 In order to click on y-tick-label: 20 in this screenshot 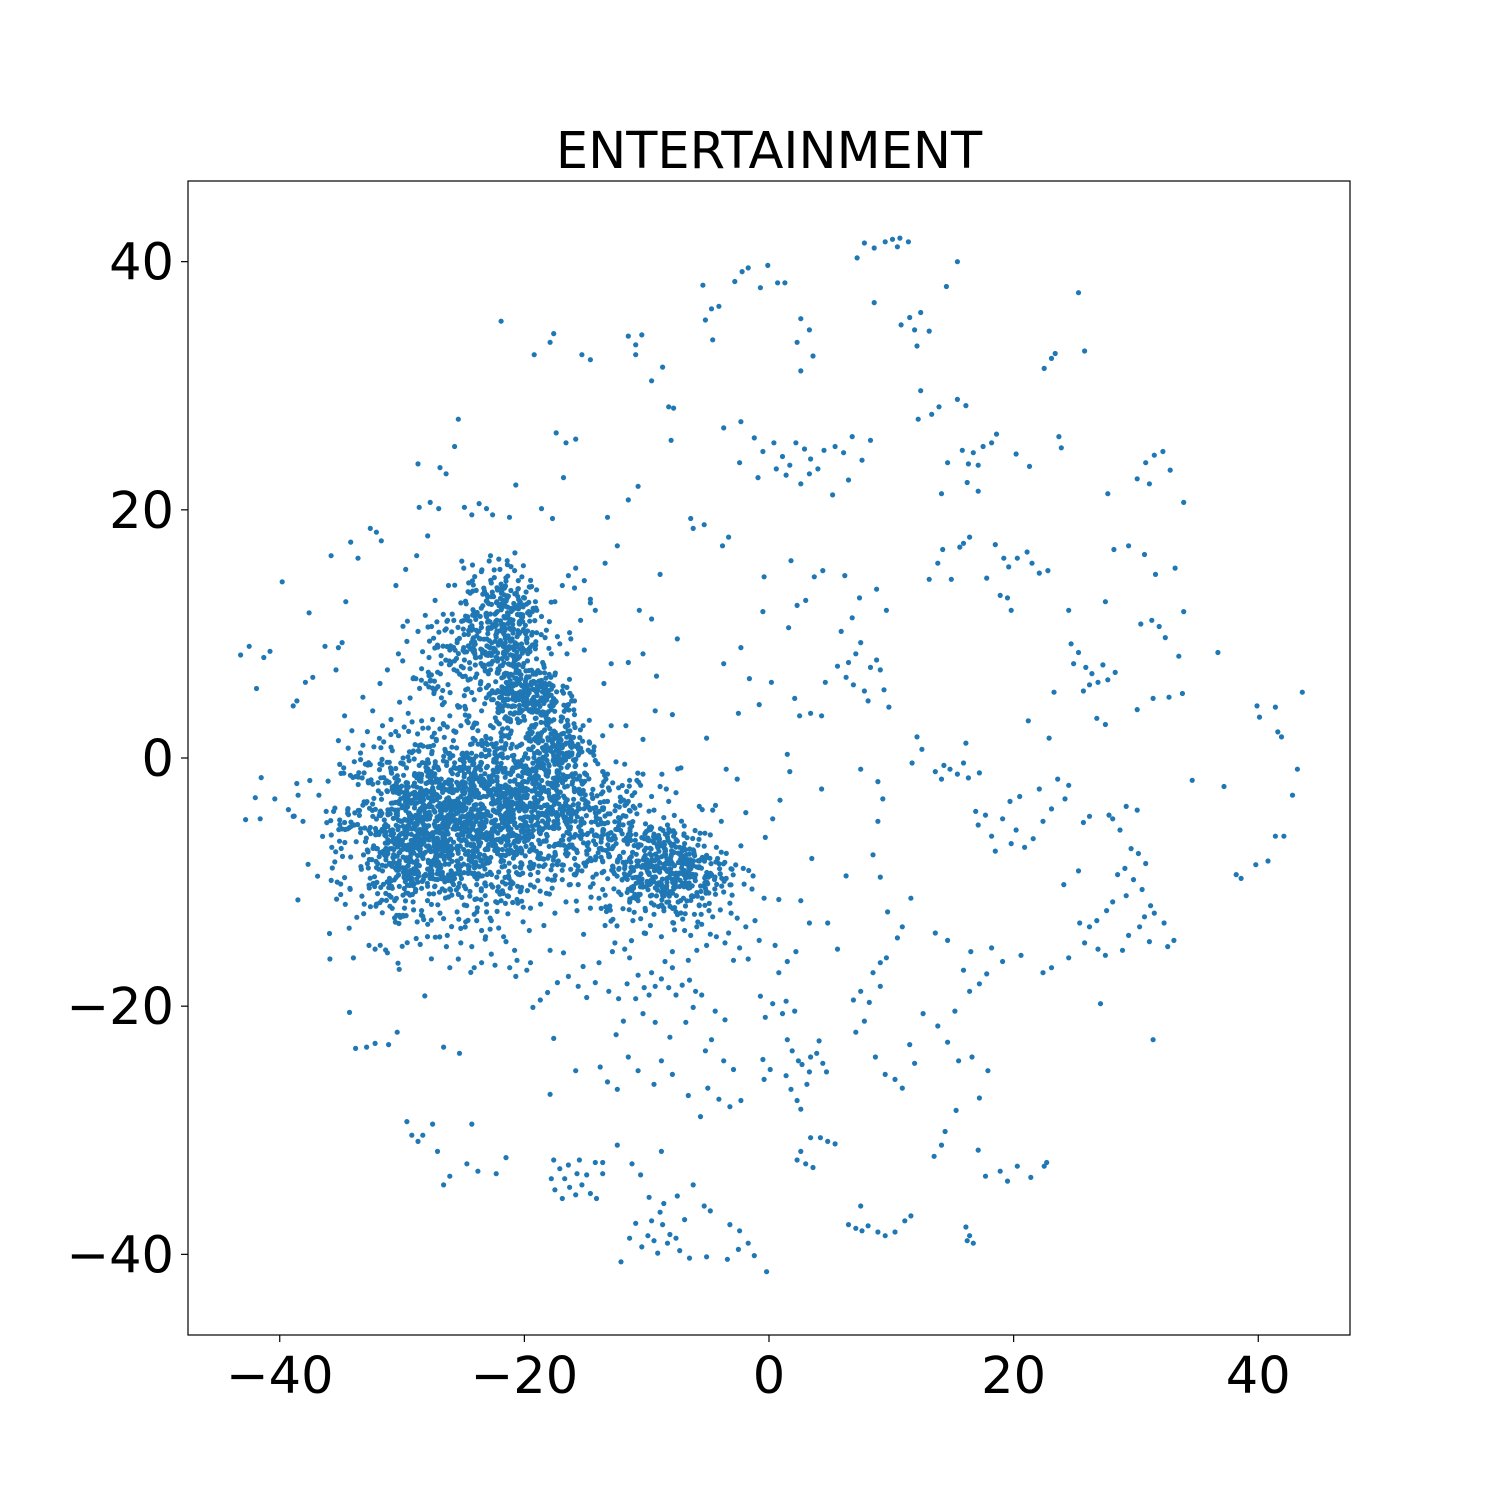, I will do `click(141, 511)`.